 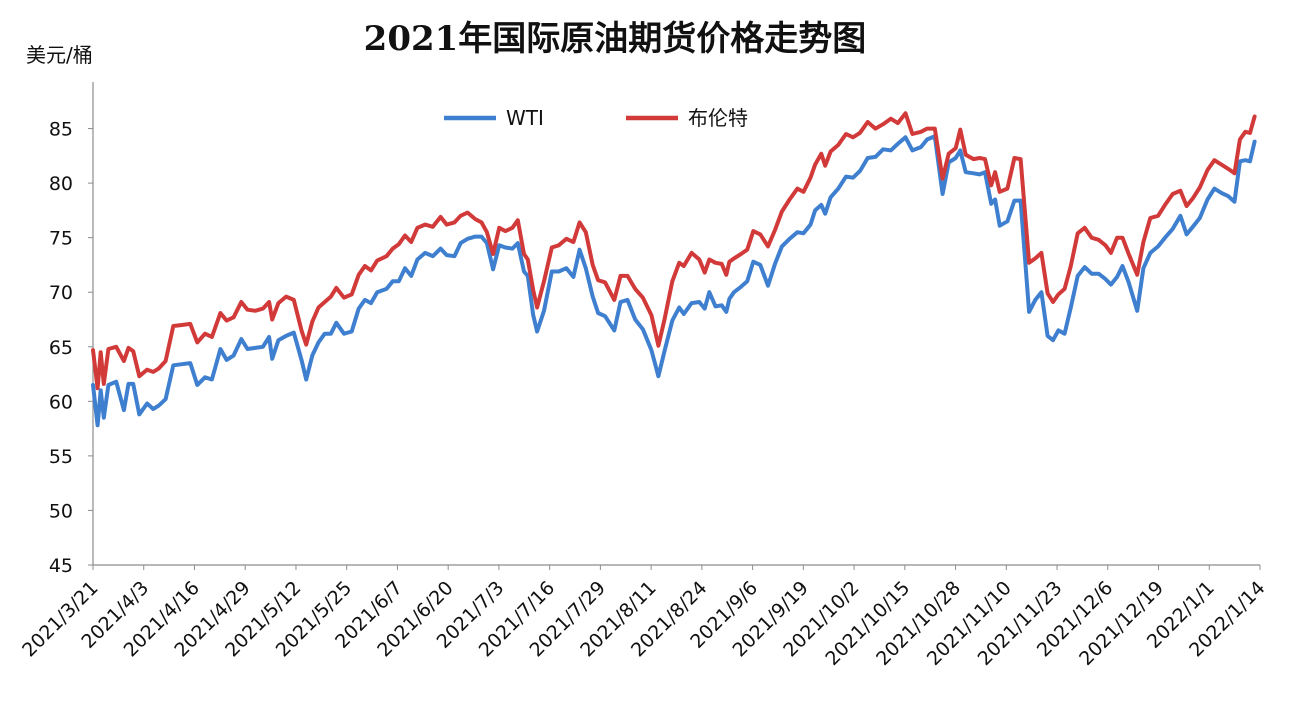 What do you see at coordinates (525, 118) in the screenshot?
I see `legend-label-wti: WTI` at bounding box center [525, 118].